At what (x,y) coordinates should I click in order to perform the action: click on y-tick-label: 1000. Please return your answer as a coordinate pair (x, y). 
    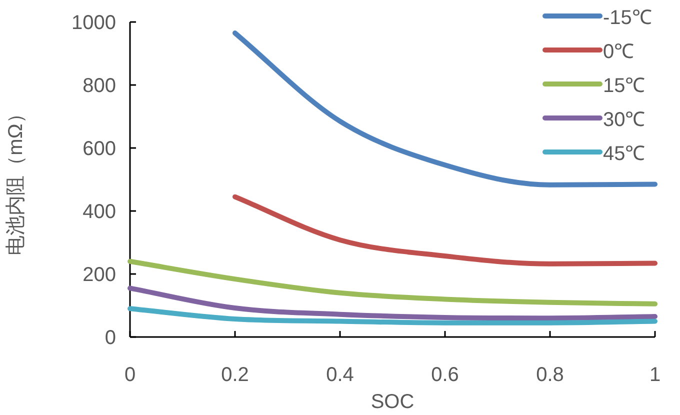
    Looking at the image, I should click on (94, 23).